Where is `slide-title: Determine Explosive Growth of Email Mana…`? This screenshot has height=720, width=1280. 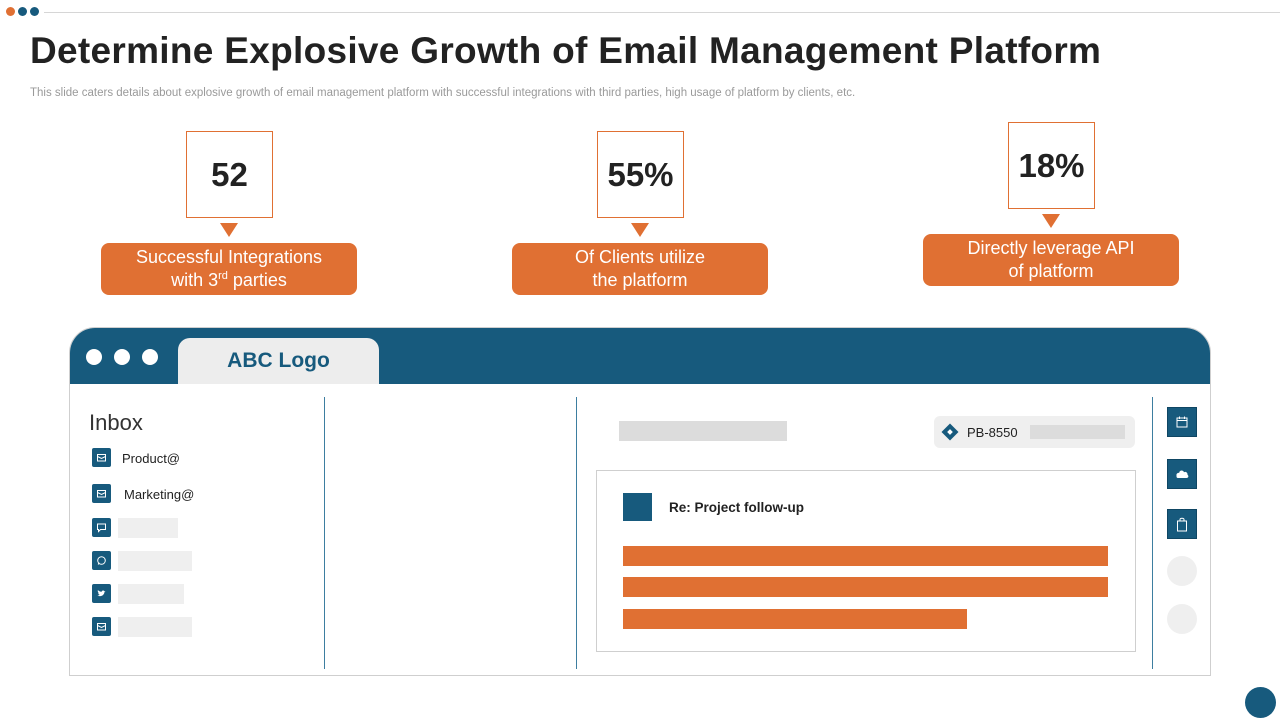 slide-title: Determine Explosive Growth of Email Mana… is located at coordinates (566, 50).